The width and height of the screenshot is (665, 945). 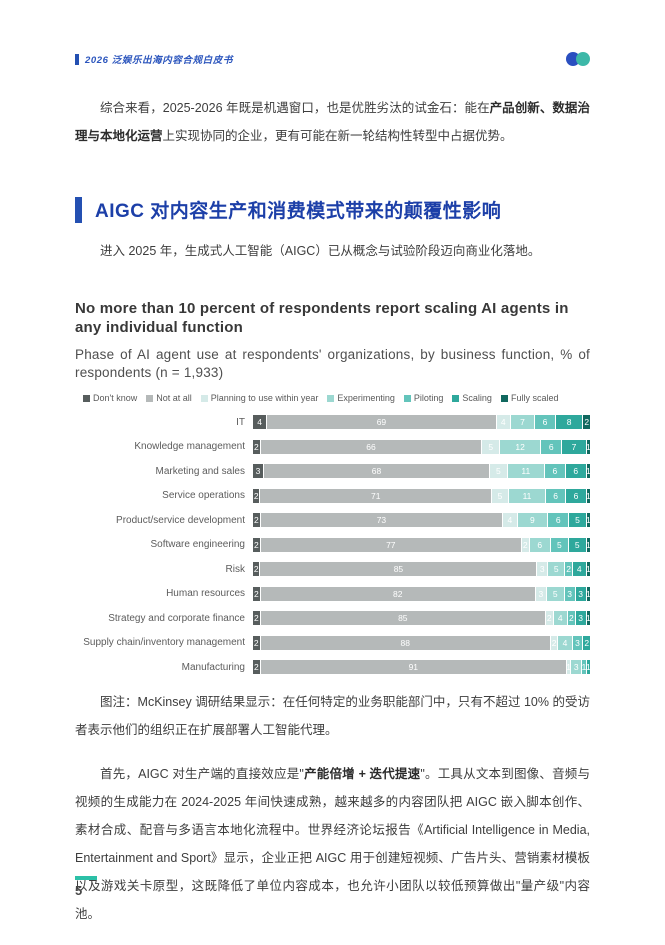 What do you see at coordinates (189, 447) in the screenshot?
I see `row-label: Knowledge management` at bounding box center [189, 447].